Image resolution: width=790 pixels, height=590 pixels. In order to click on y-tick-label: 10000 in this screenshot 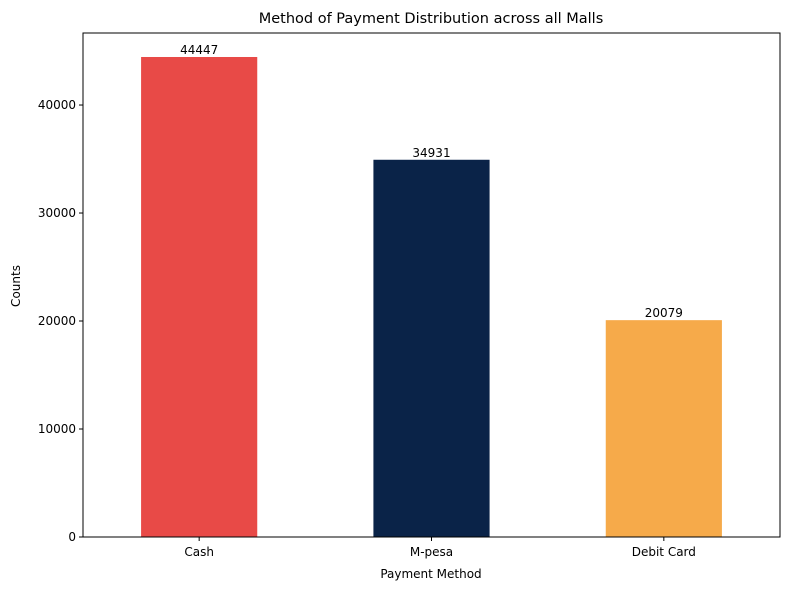, I will do `click(57, 429)`.